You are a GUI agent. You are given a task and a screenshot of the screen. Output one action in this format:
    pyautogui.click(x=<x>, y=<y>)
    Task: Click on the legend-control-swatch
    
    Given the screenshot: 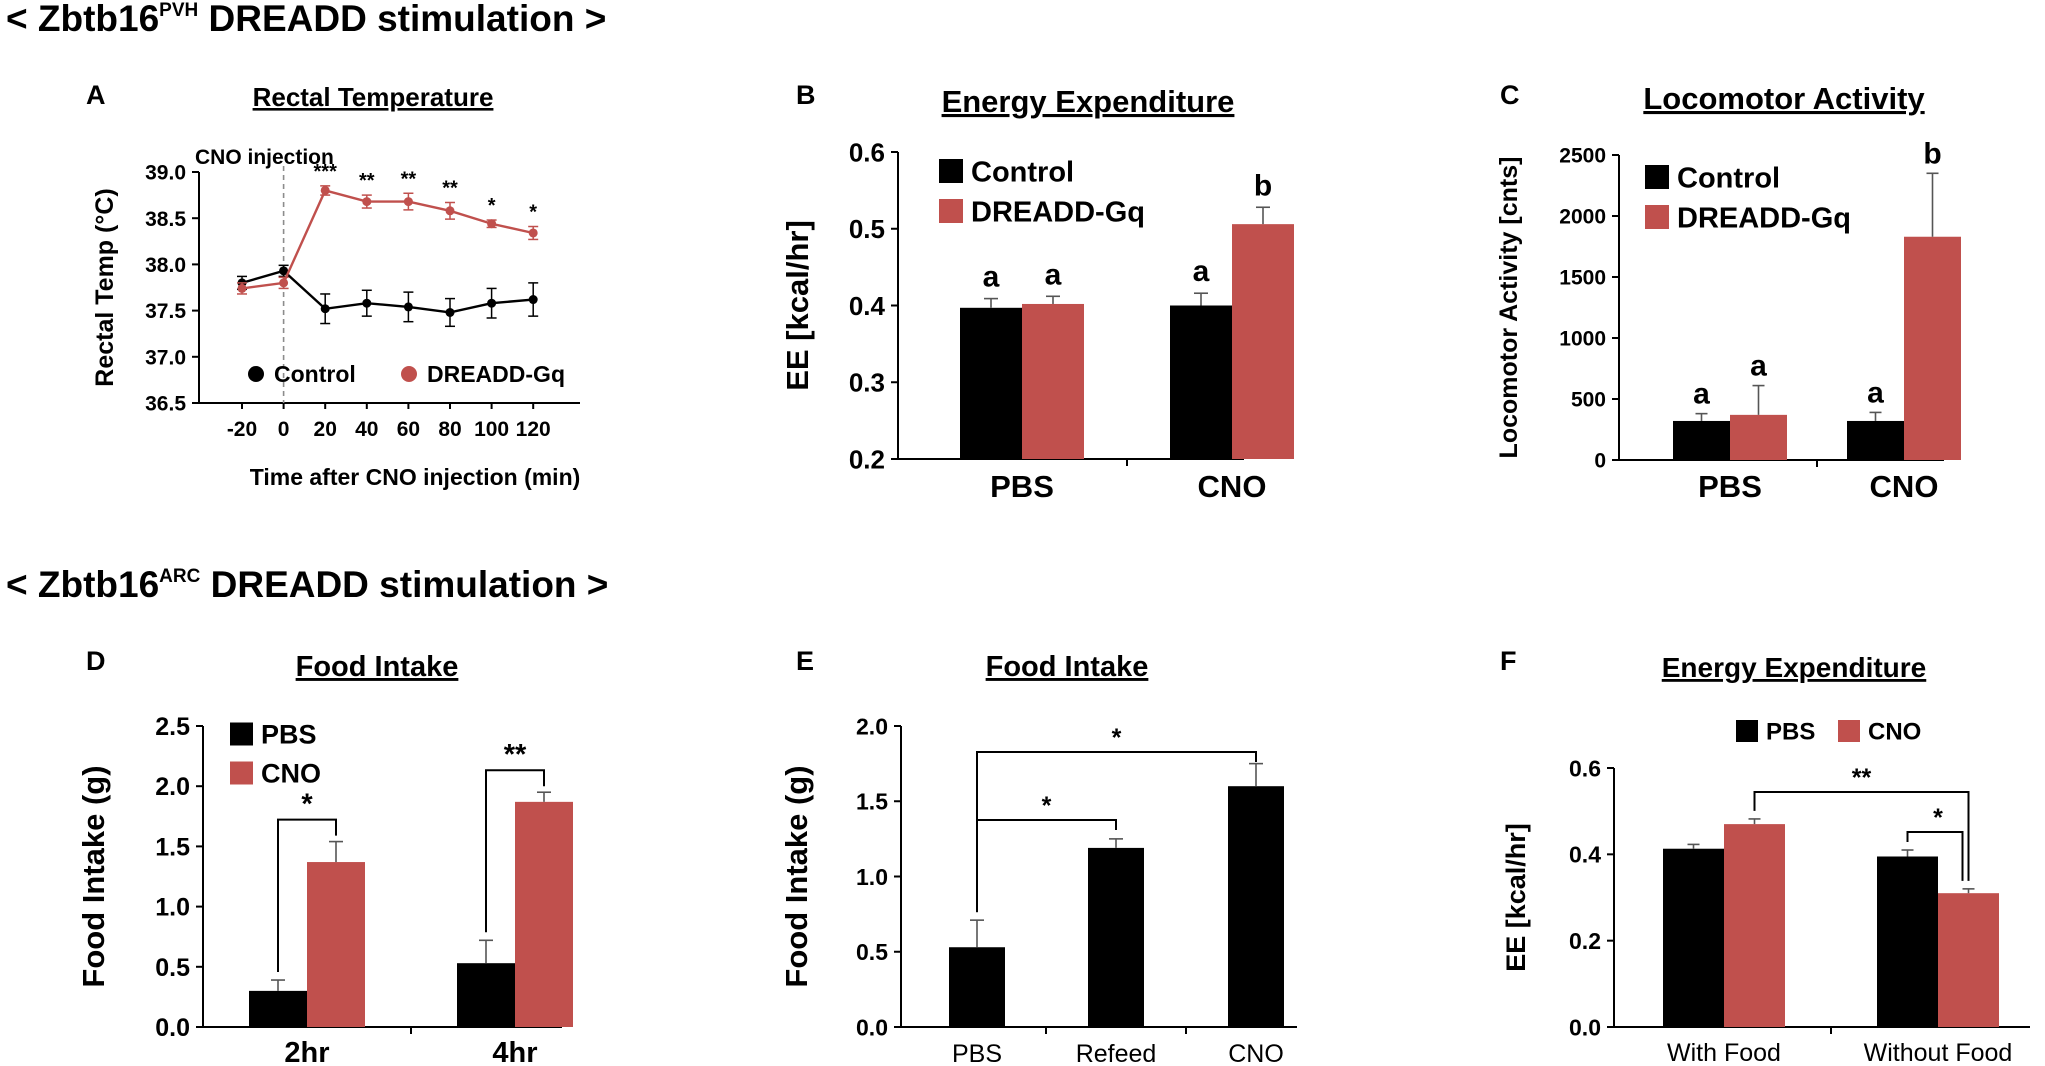 What is the action you would take?
    pyautogui.click(x=951, y=171)
    